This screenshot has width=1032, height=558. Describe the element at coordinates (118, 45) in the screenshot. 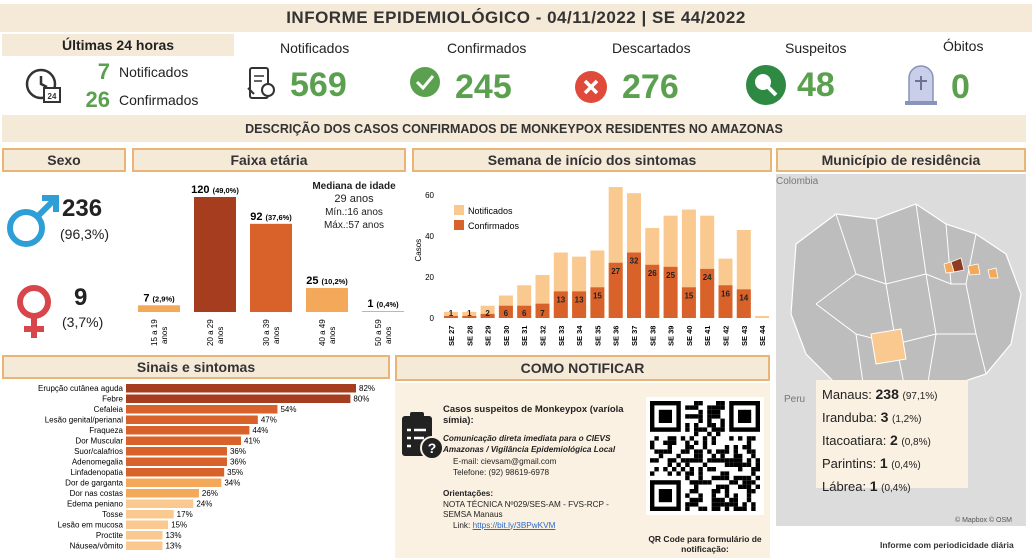

I see `last24-heading-box: Últimas 24 horas` at that location.